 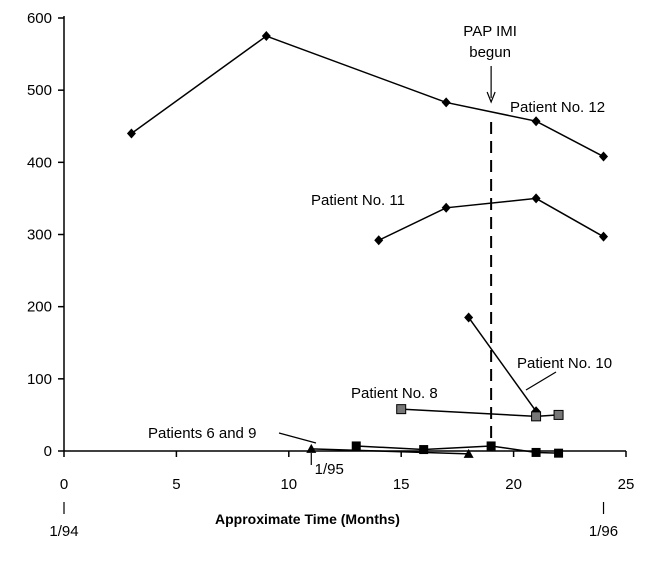 I want to click on date-marker-label: 1/94, so click(x=63, y=531).